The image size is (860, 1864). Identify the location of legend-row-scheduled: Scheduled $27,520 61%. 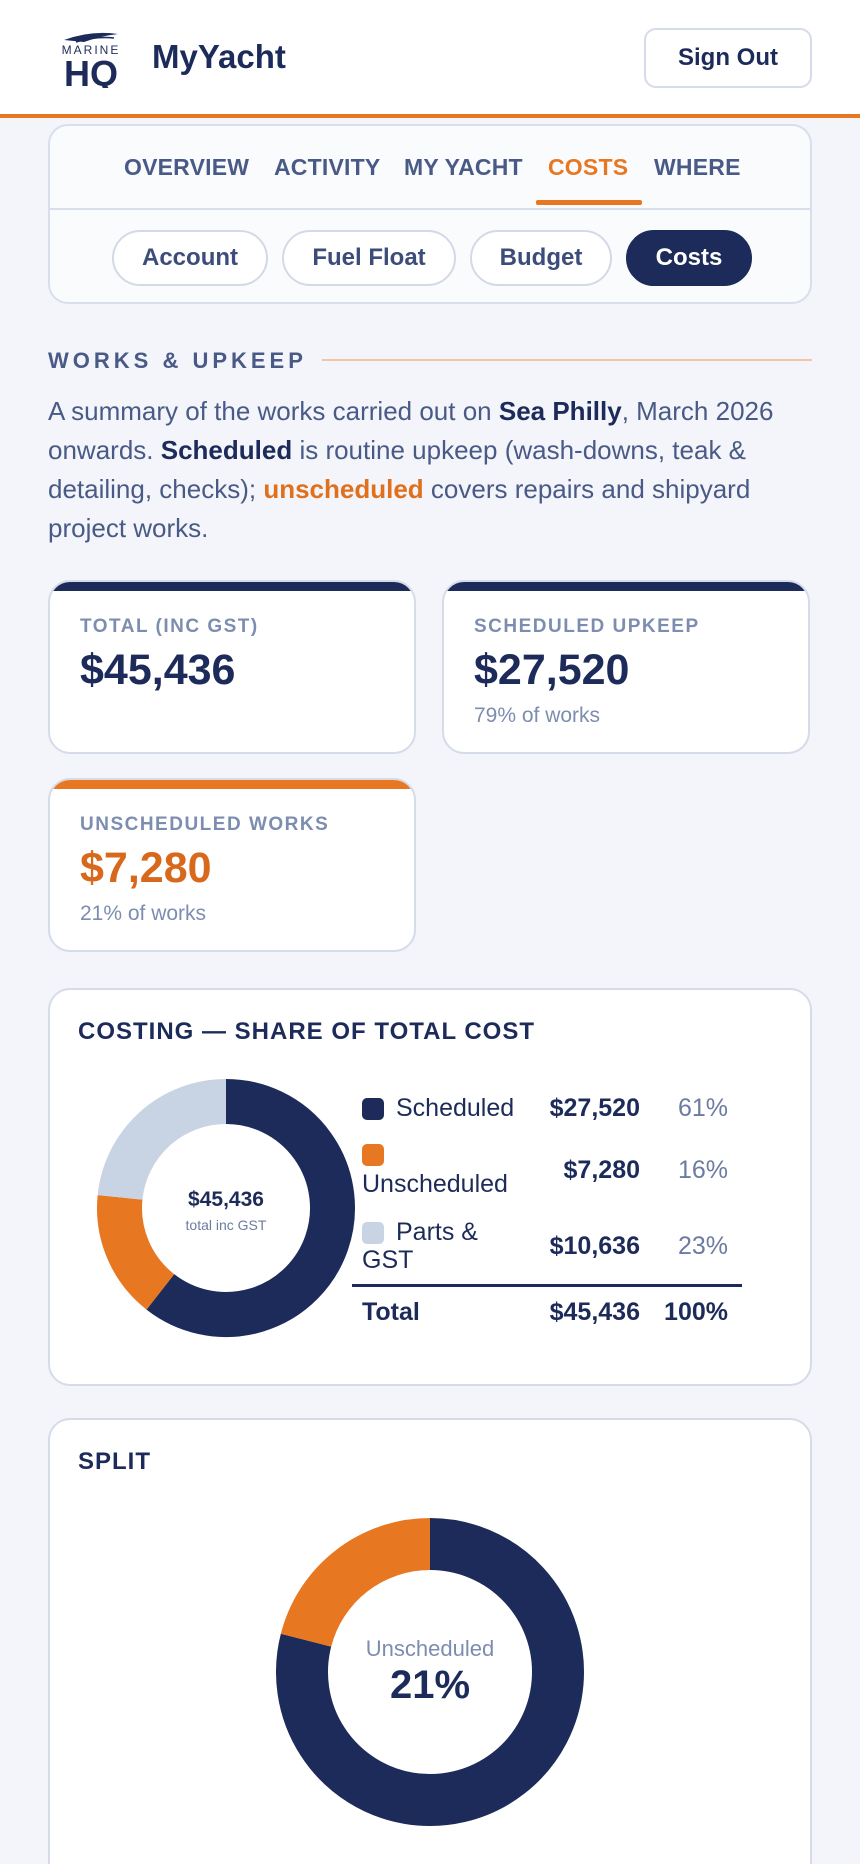
(550, 1111).